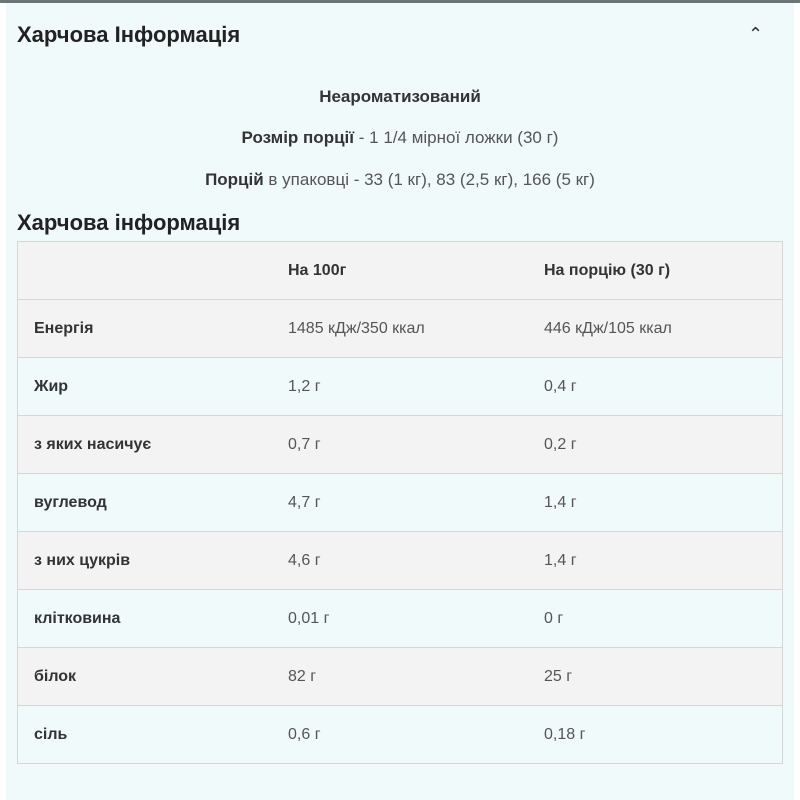 Image resolution: width=800 pixels, height=800 pixels. Describe the element at coordinates (458, 137) in the screenshot. I see `serving-size-value: - 1 1/4 мірної ложки (30 г)` at that location.